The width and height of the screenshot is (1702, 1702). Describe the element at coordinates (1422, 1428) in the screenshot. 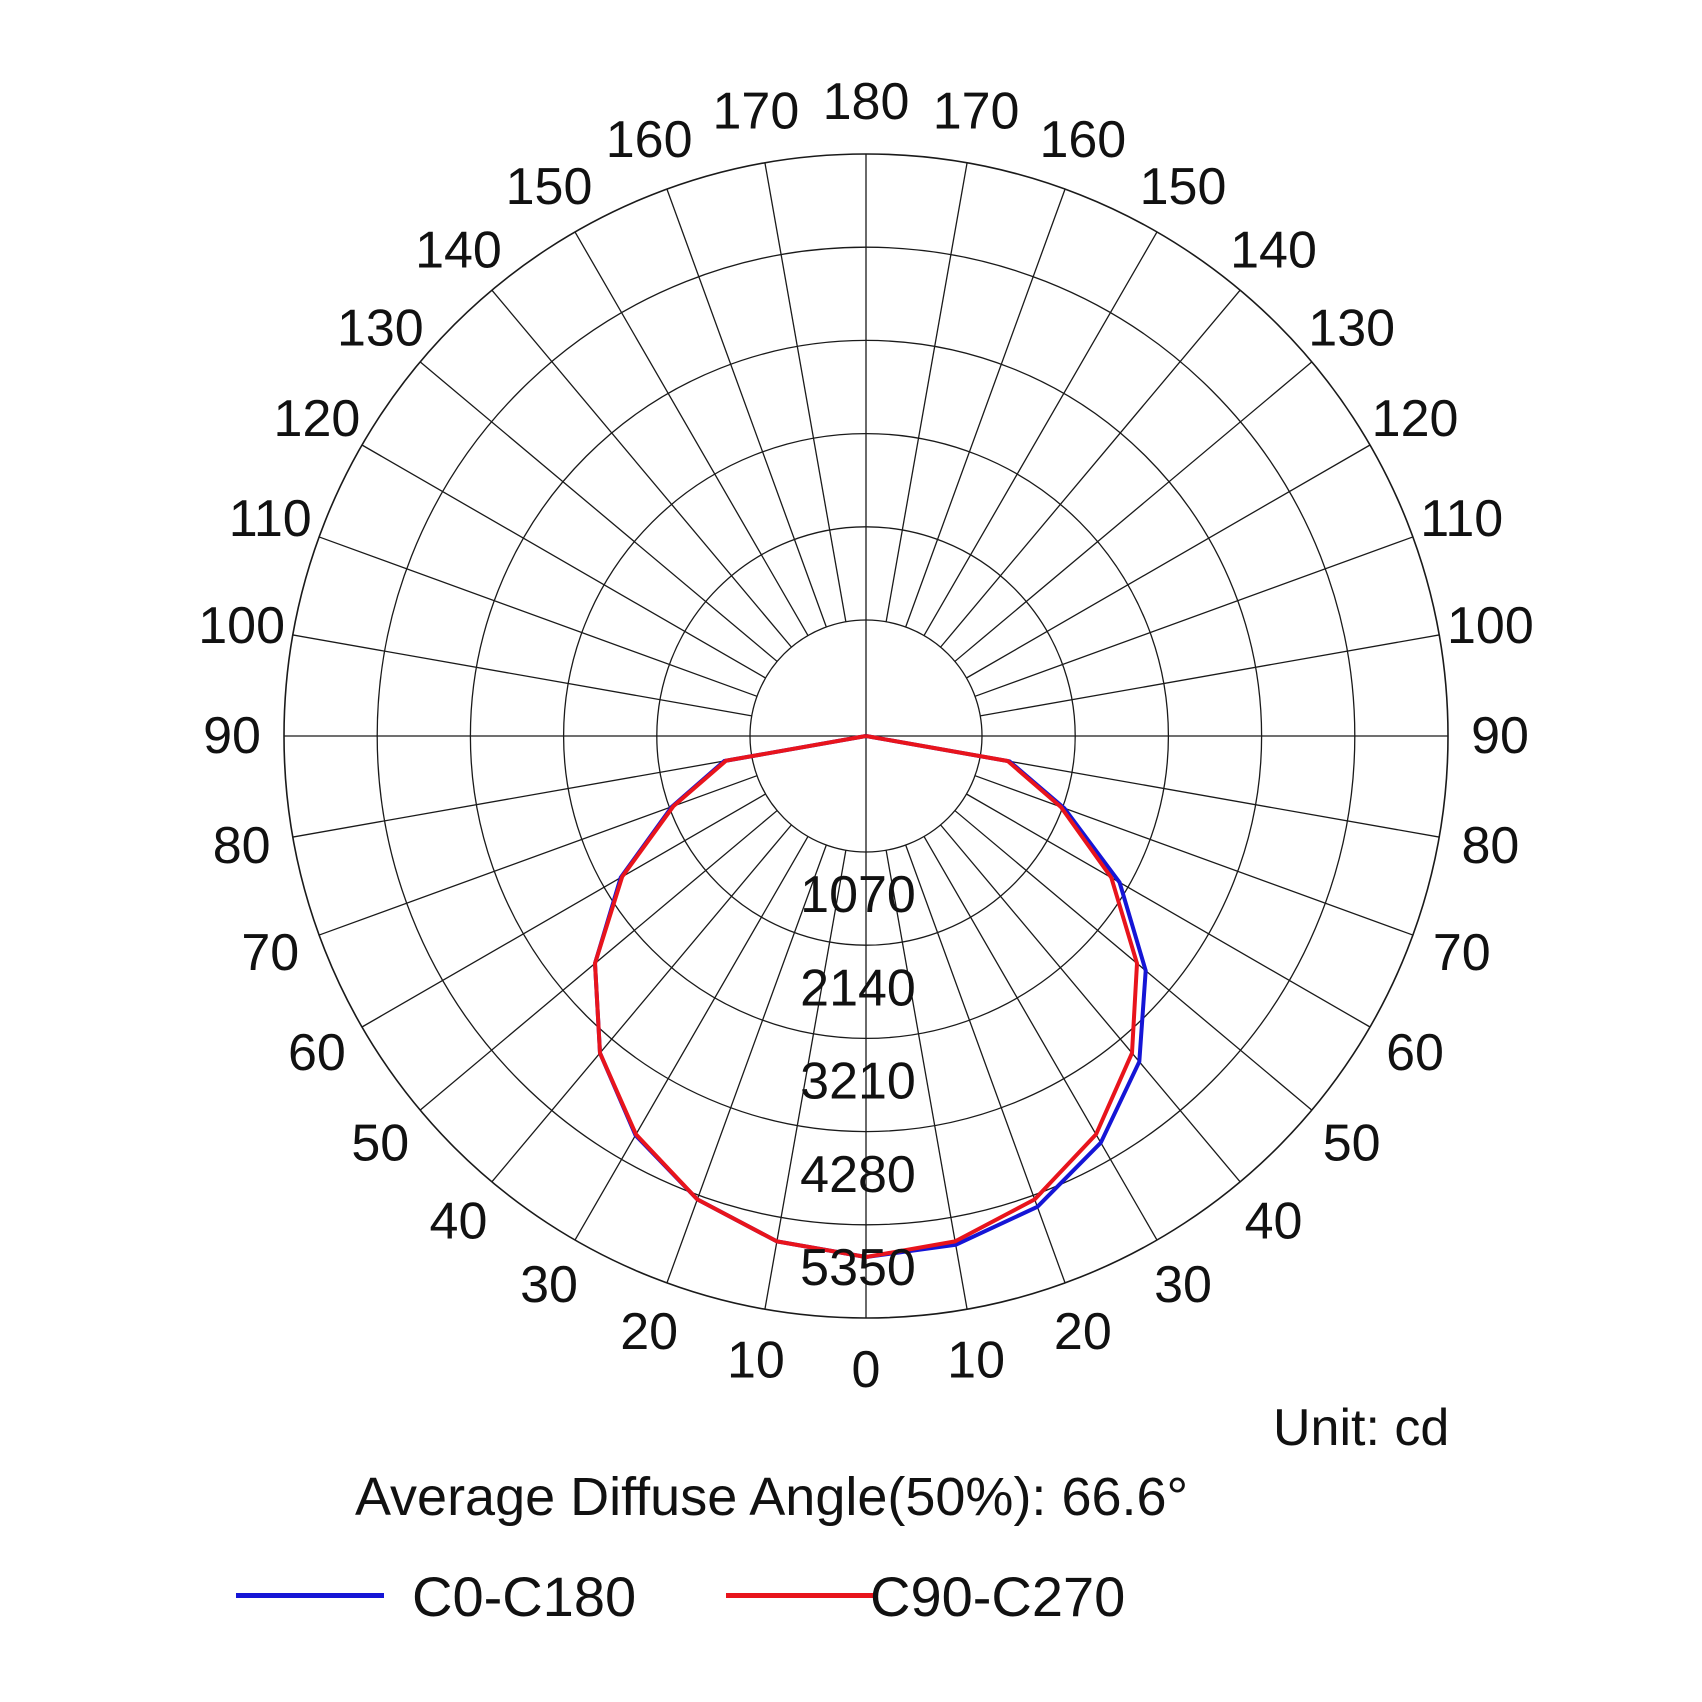

I see `unit-value: cd` at that location.